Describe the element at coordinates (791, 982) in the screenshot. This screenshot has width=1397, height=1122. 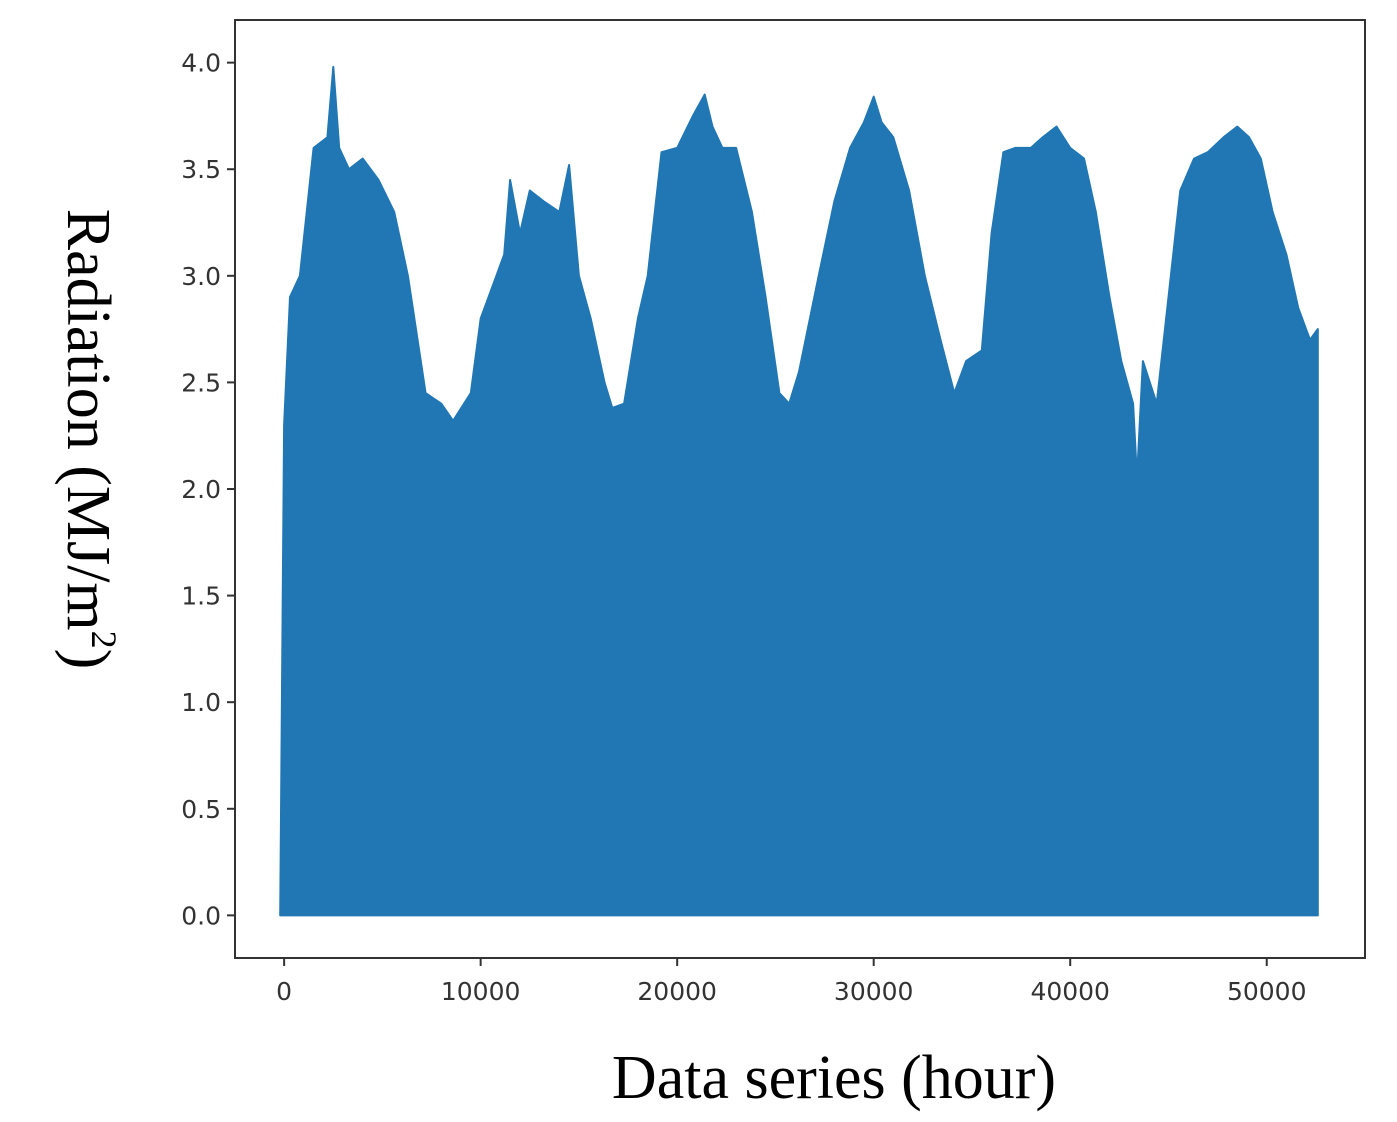
I see `x-axis: 0 10000 20000 30000 40000 50000` at that location.